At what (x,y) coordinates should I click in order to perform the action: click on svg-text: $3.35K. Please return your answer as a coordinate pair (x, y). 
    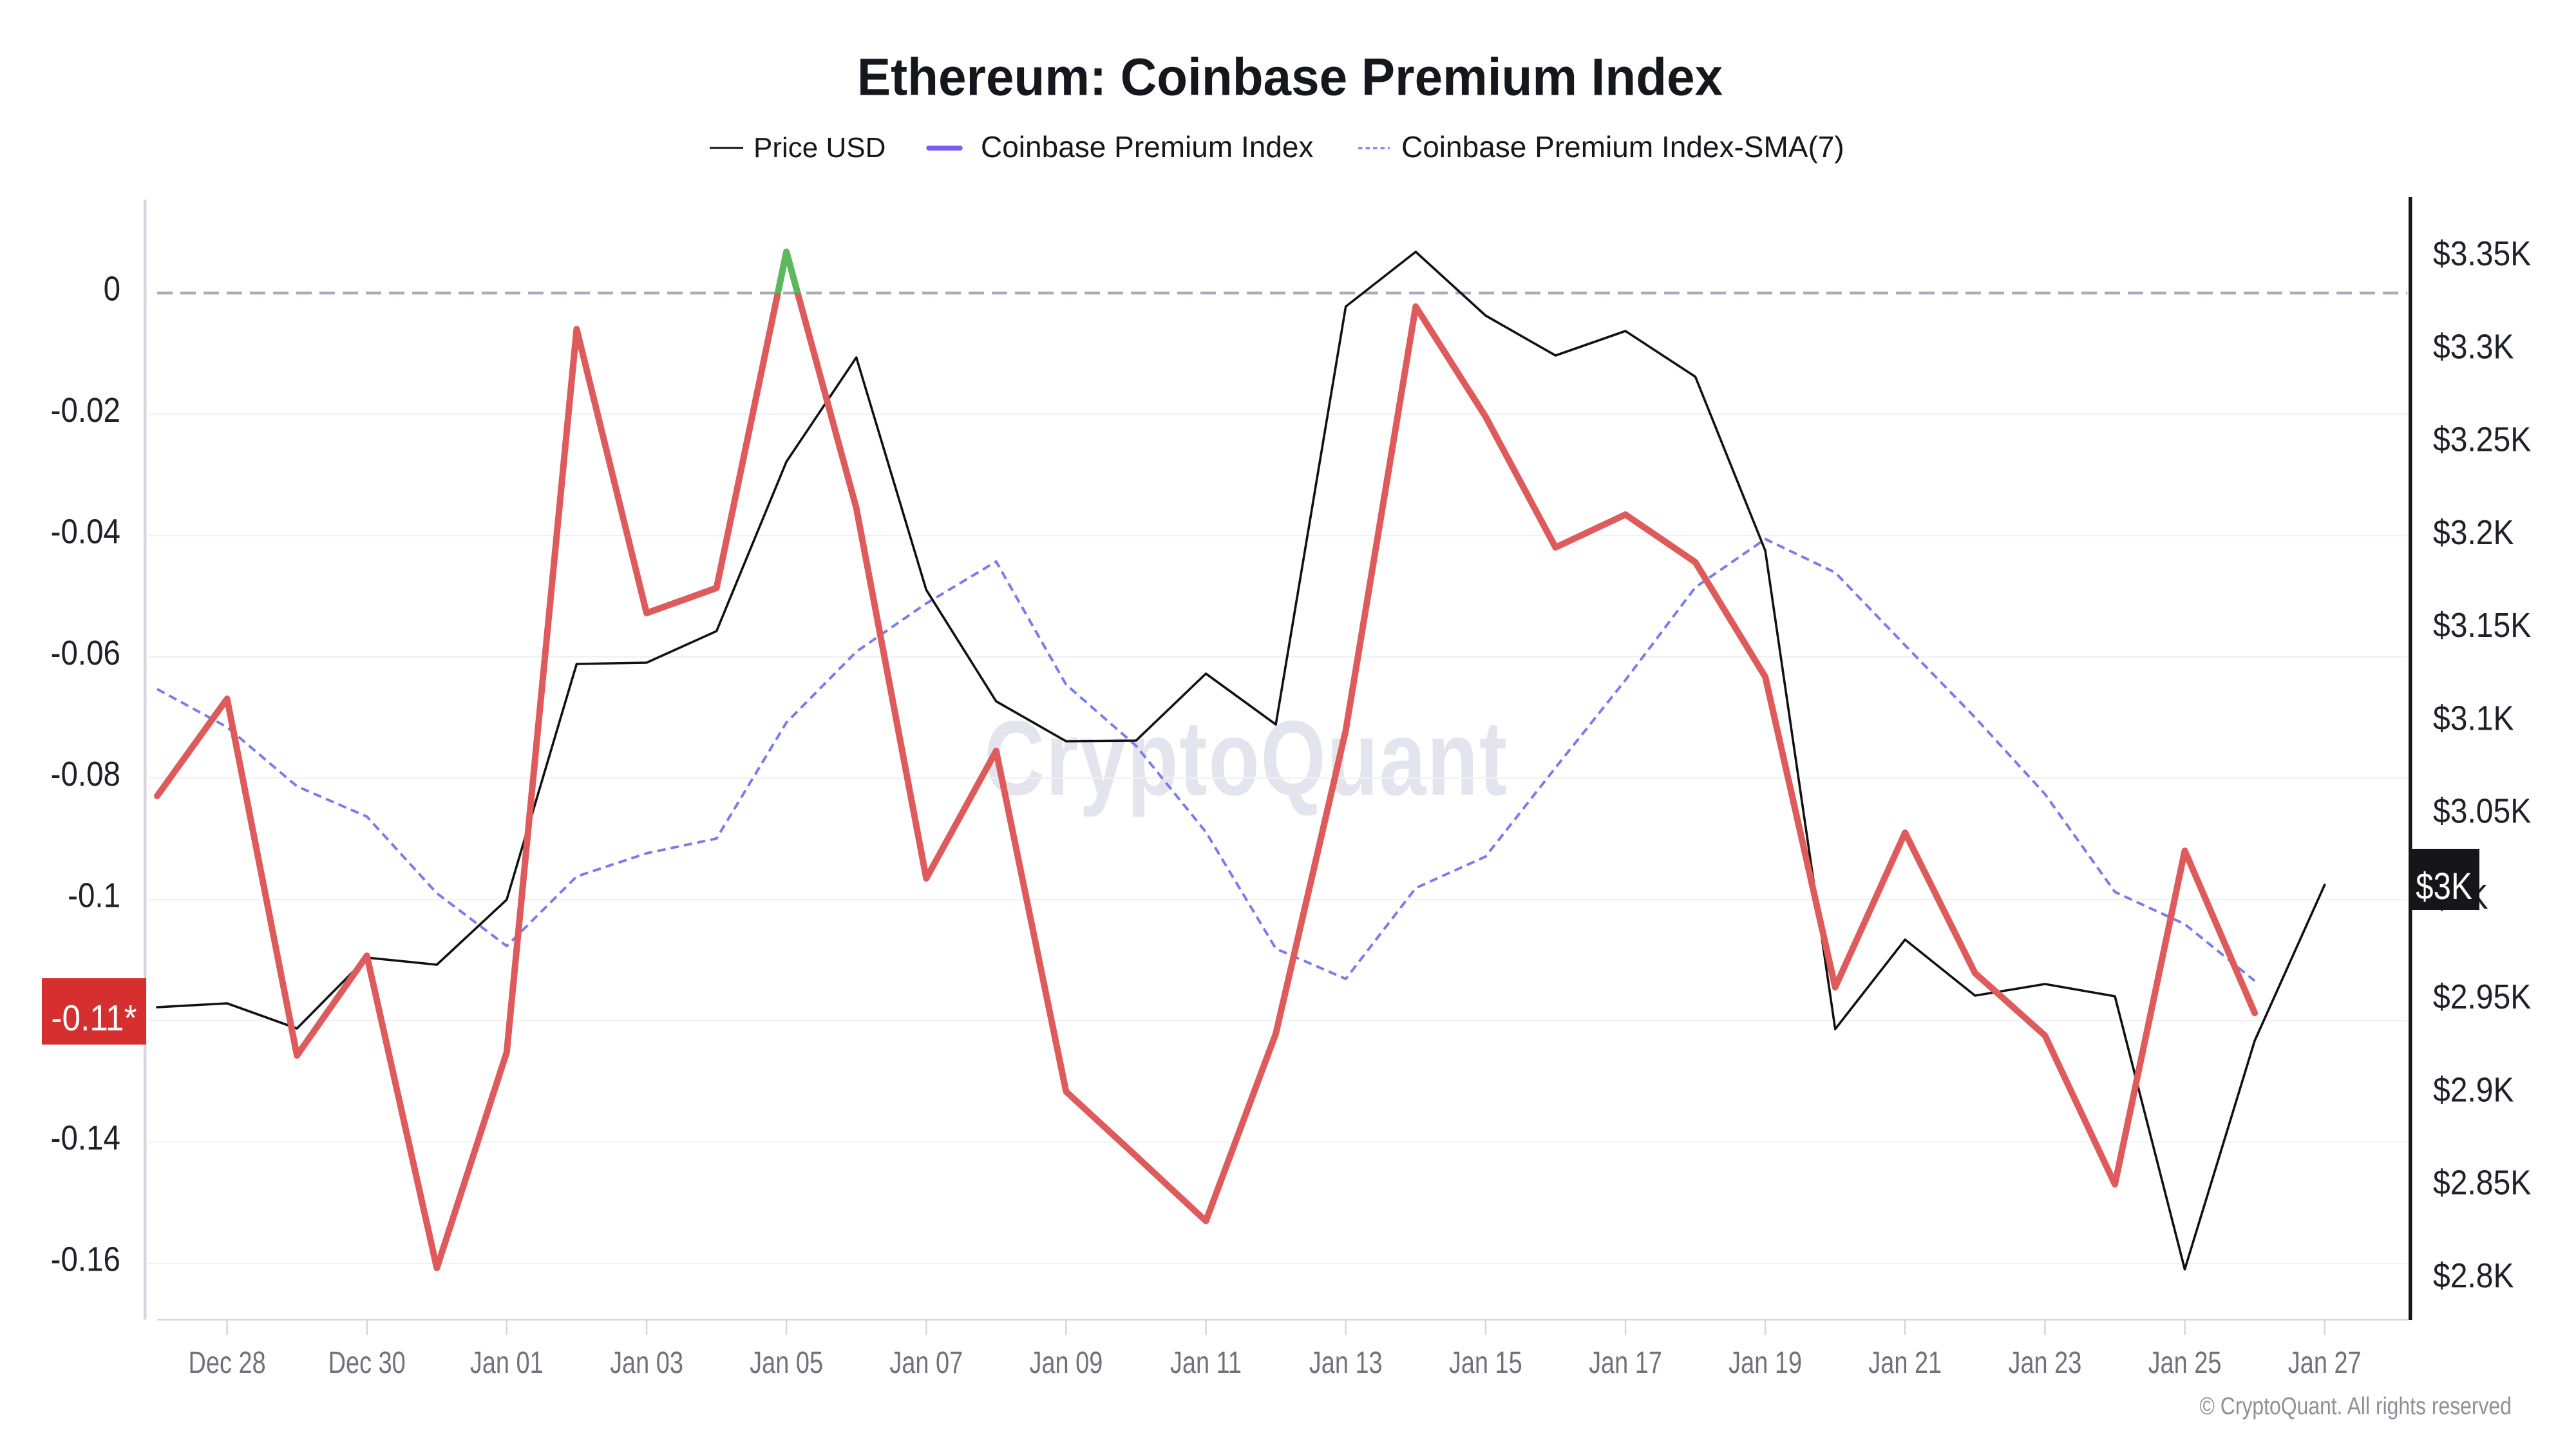
    Looking at the image, I should click on (2482, 253).